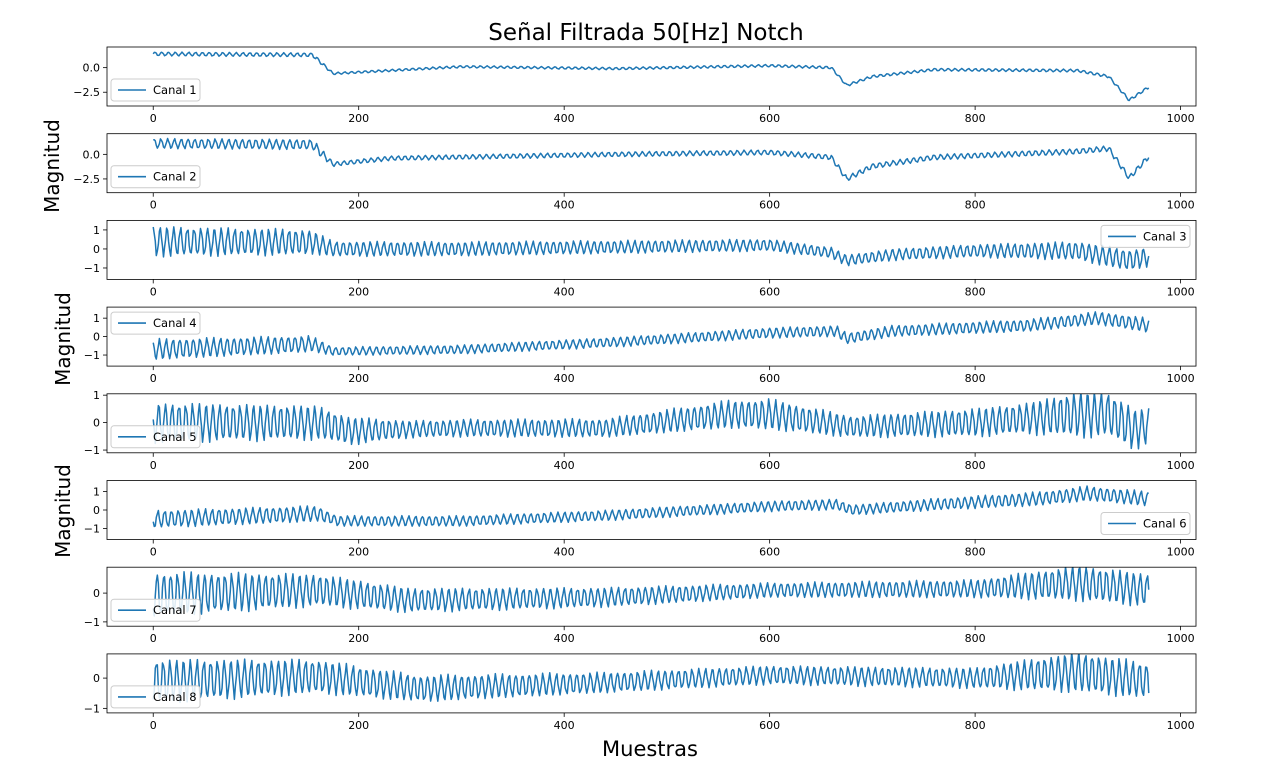 This screenshot has width=1267, height=777. I want to click on legend: Canal 3, so click(1145, 236).